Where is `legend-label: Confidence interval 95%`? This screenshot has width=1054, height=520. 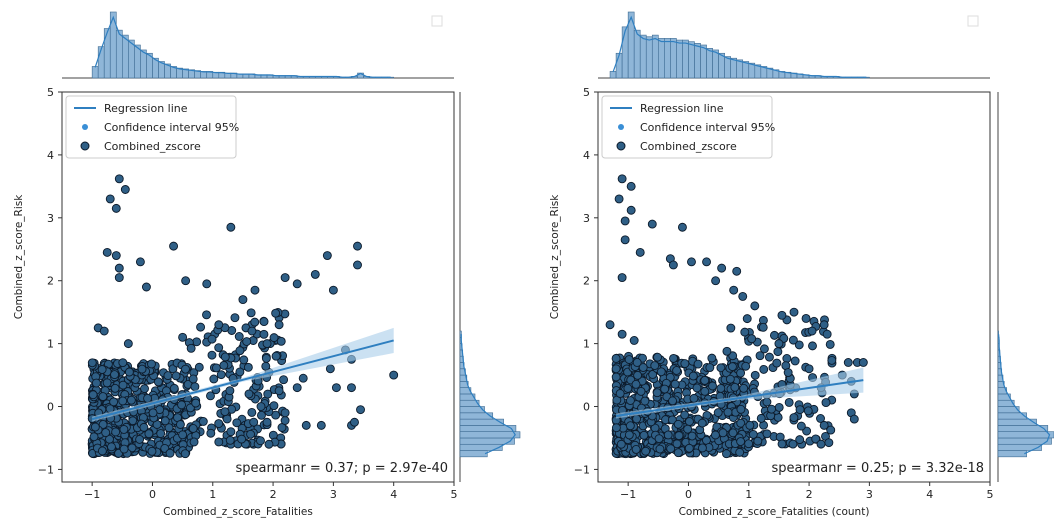 legend-label: Confidence interval 95% is located at coordinates (707, 127).